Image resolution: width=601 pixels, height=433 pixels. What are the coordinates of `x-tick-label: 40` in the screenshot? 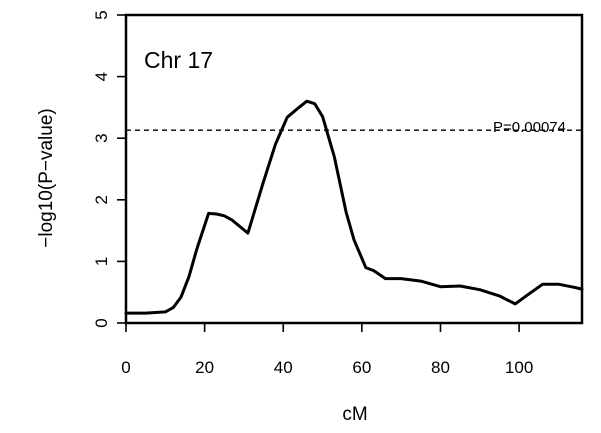 It's located at (283, 367).